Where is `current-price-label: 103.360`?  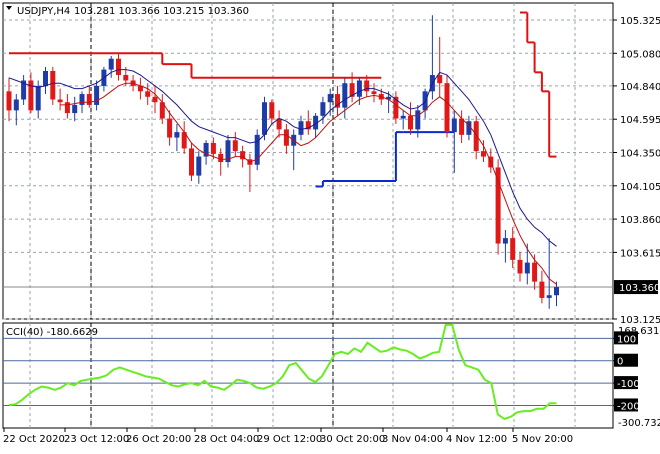 current-price-label: 103.360 is located at coordinates (639, 288).